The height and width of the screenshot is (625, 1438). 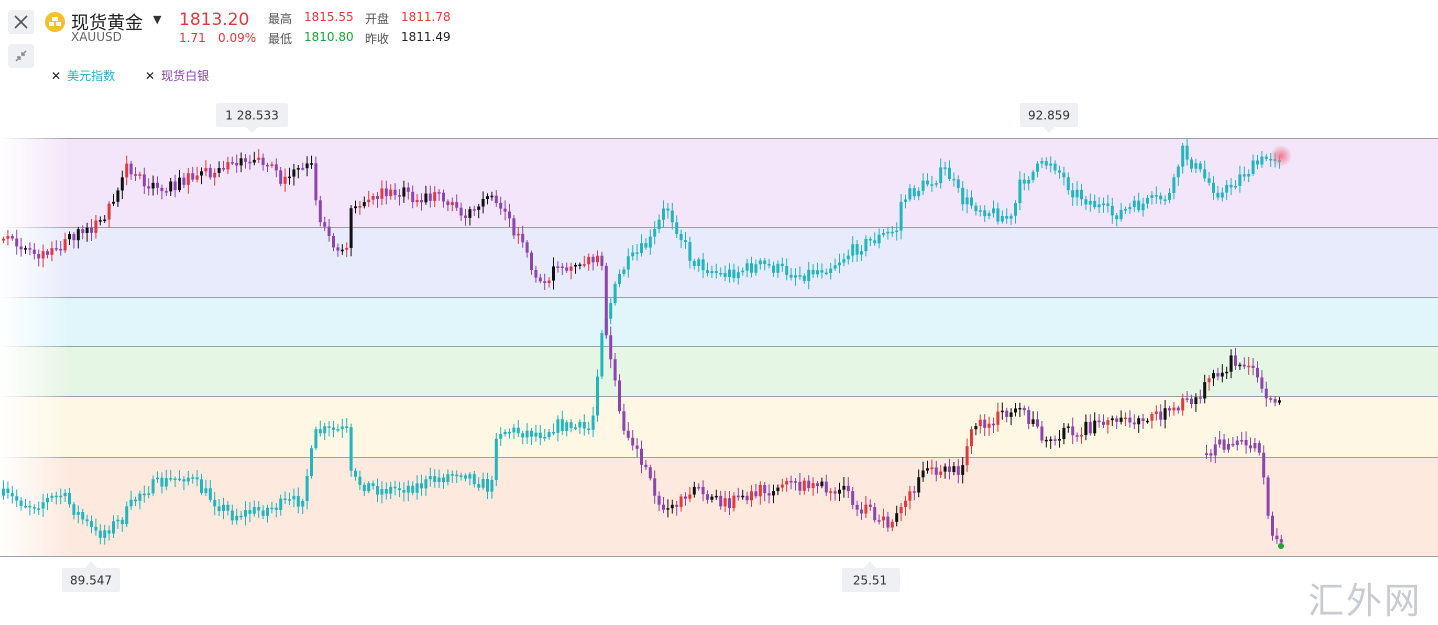 I want to click on caret-down-icon: ▼, so click(x=157, y=19).